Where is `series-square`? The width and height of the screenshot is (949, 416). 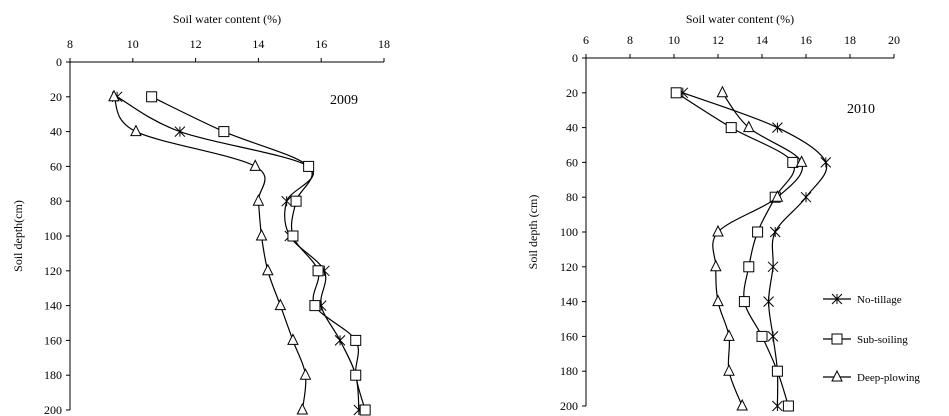
series-square is located at coordinates (734, 249).